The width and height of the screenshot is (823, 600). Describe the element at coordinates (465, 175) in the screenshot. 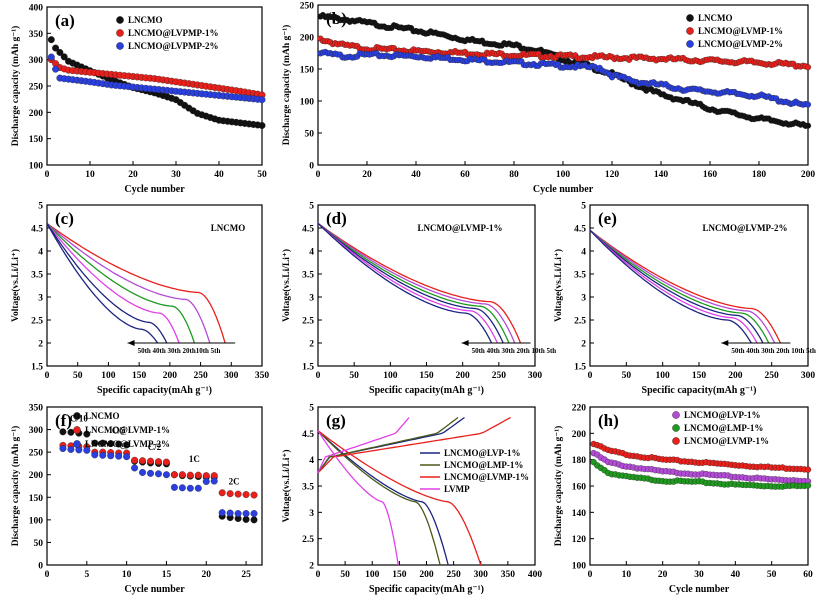

I see `x-tick-label: 60` at that location.